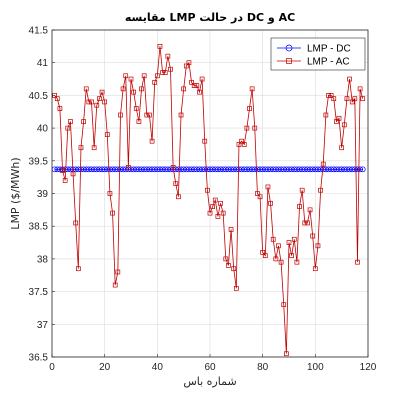  I want to click on x-tick-label: 60, so click(210, 367).